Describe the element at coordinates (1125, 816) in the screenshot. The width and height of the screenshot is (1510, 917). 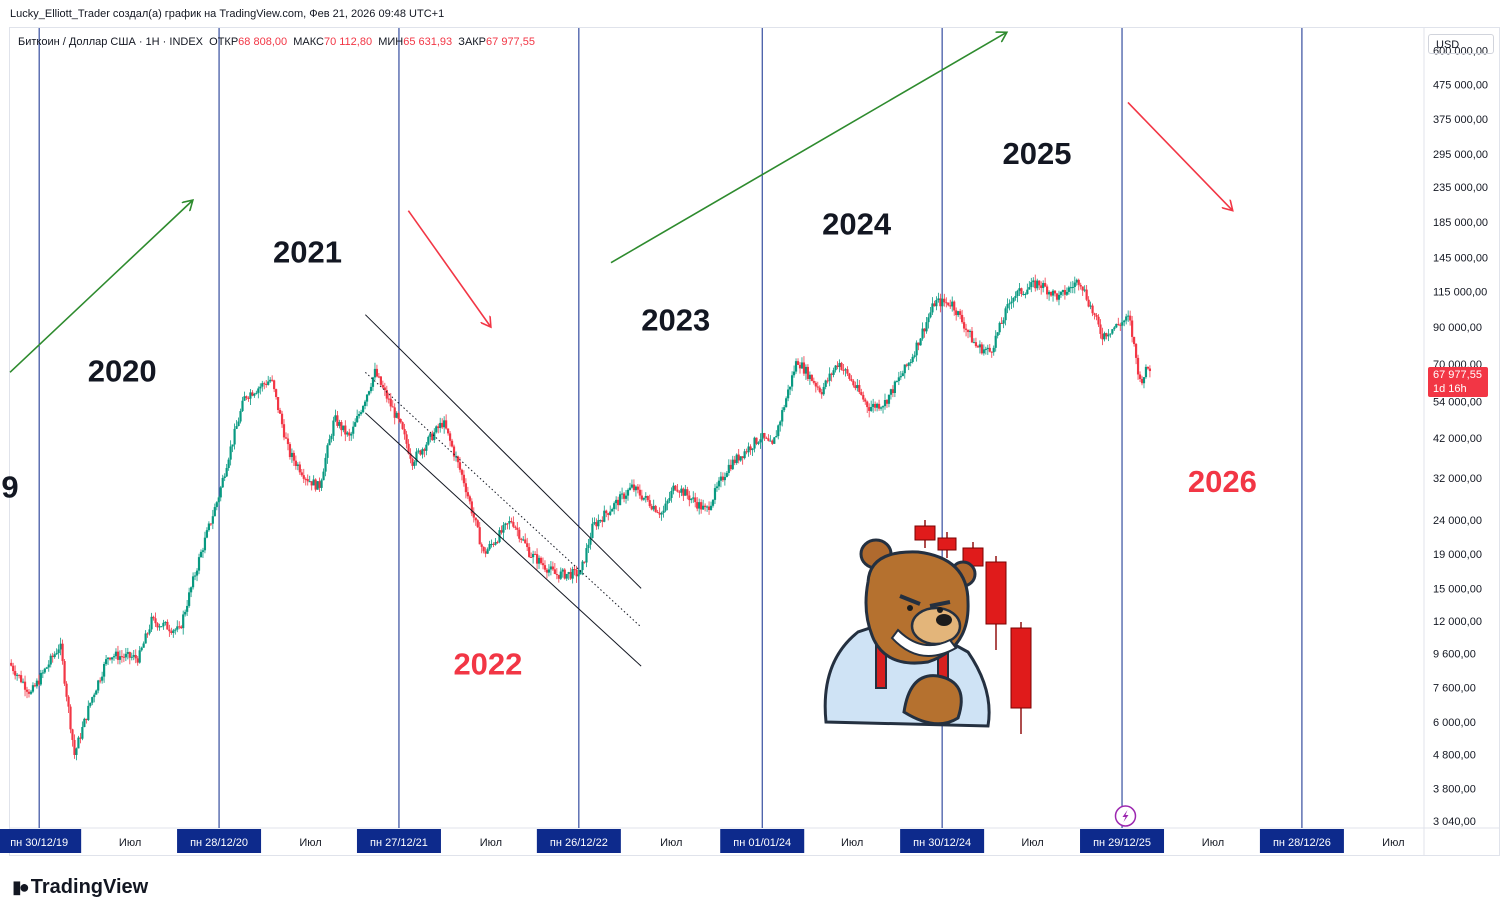
I see `lightning-bolt` at that location.